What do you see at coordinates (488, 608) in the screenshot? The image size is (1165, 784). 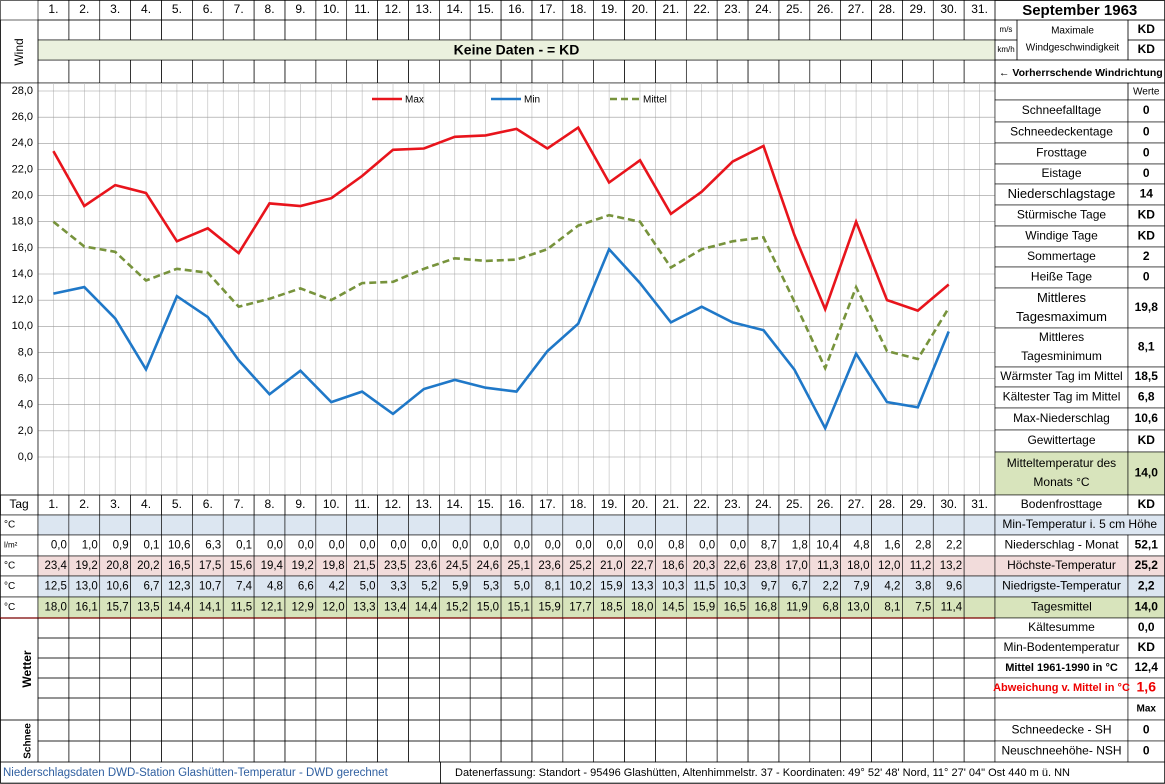 I see `table-value: 15,0` at bounding box center [488, 608].